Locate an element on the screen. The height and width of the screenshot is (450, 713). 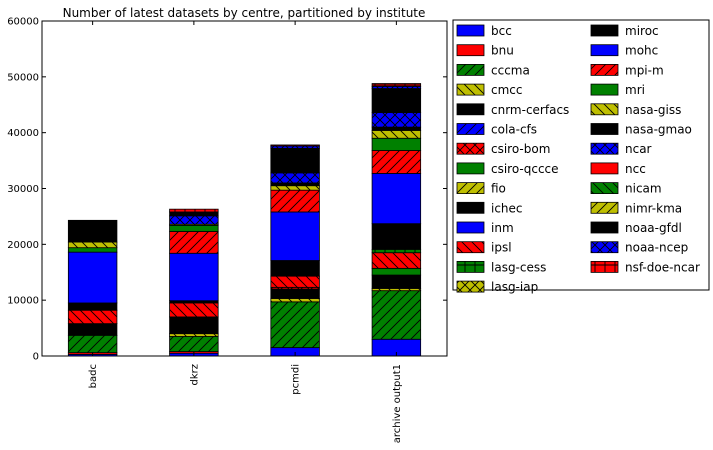
x-tick-label: pcmdi is located at coordinates (296, 379).